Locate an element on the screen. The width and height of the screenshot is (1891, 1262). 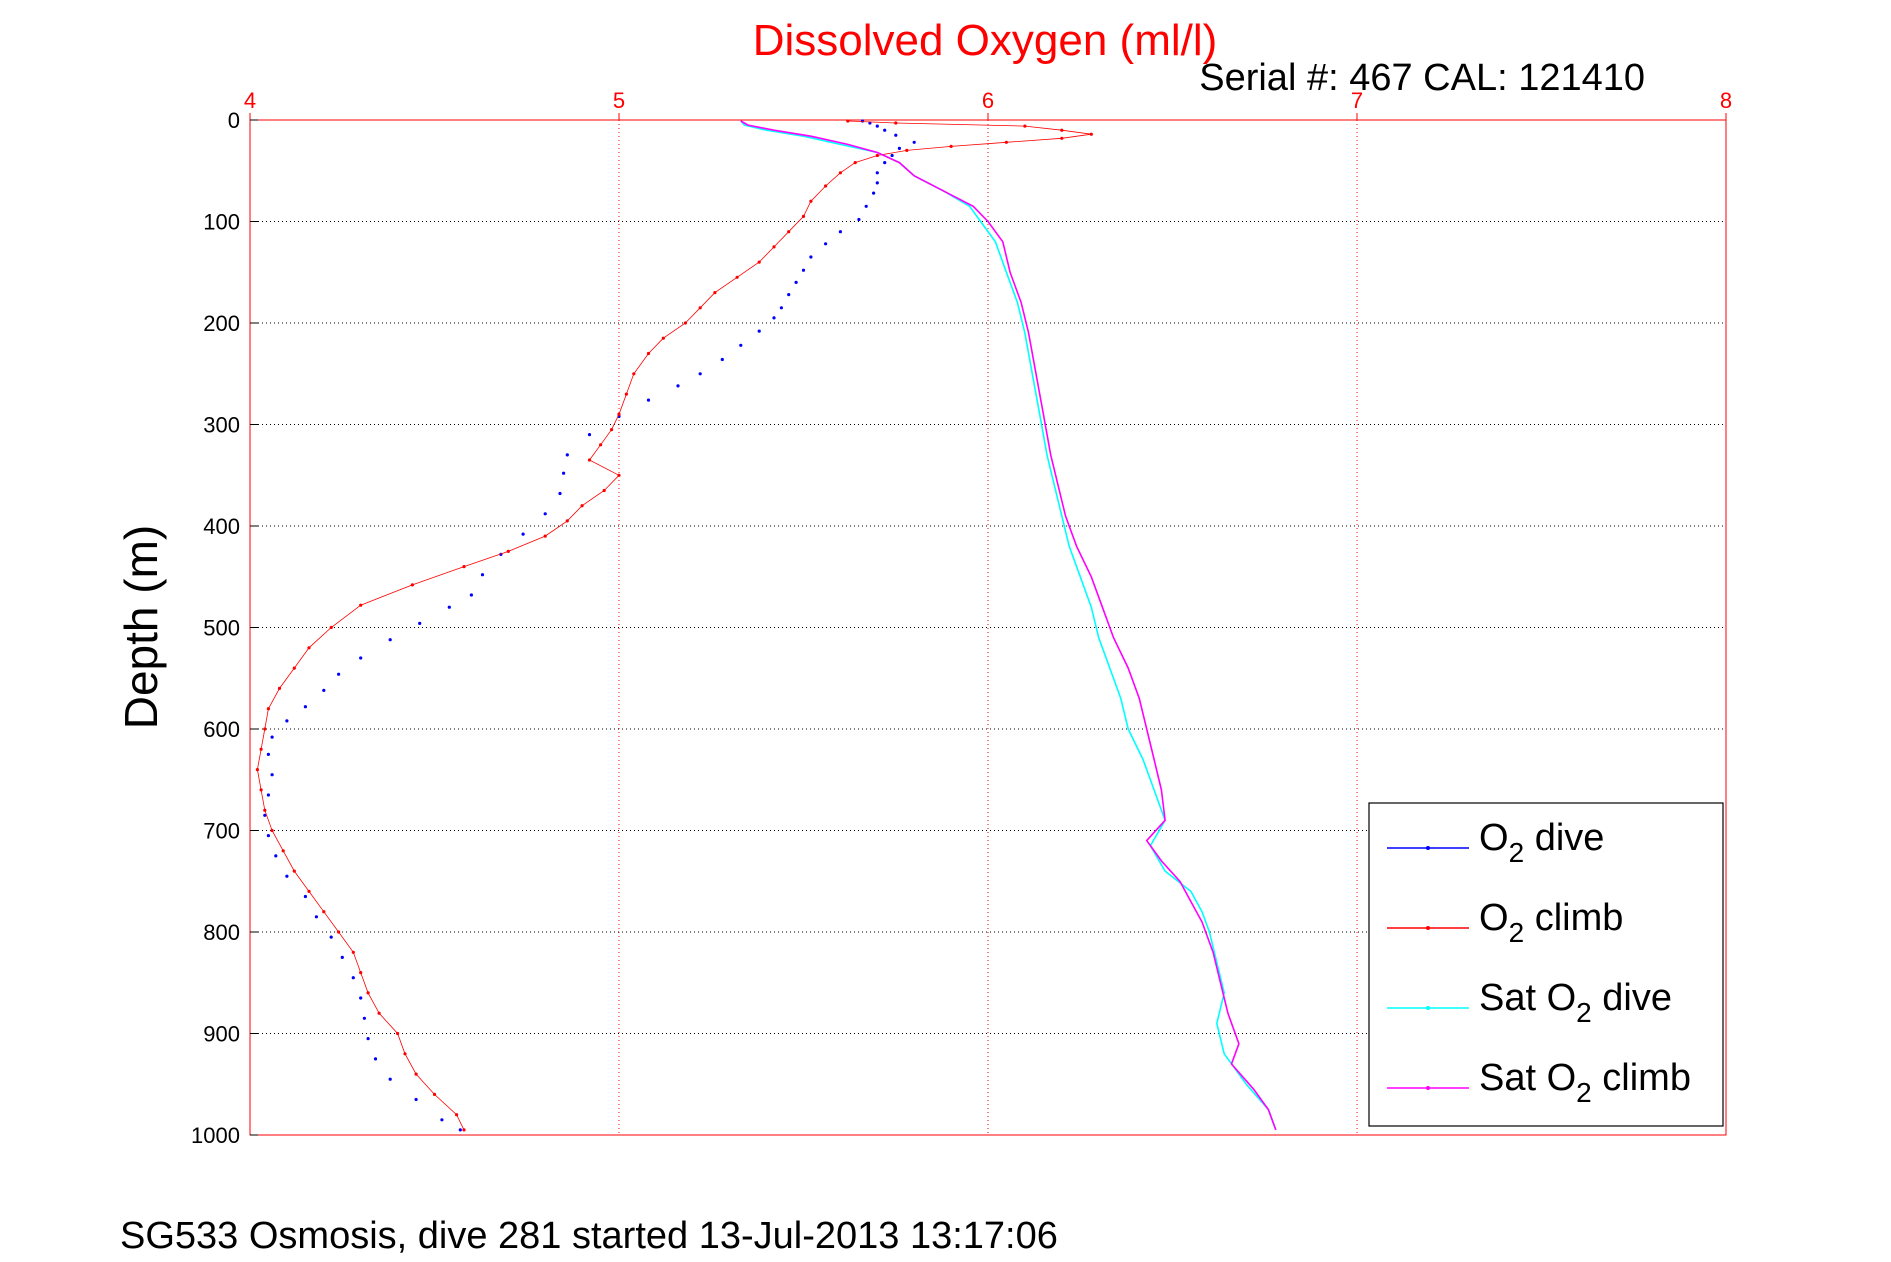
y-tick-label: 500 is located at coordinates (221, 628).